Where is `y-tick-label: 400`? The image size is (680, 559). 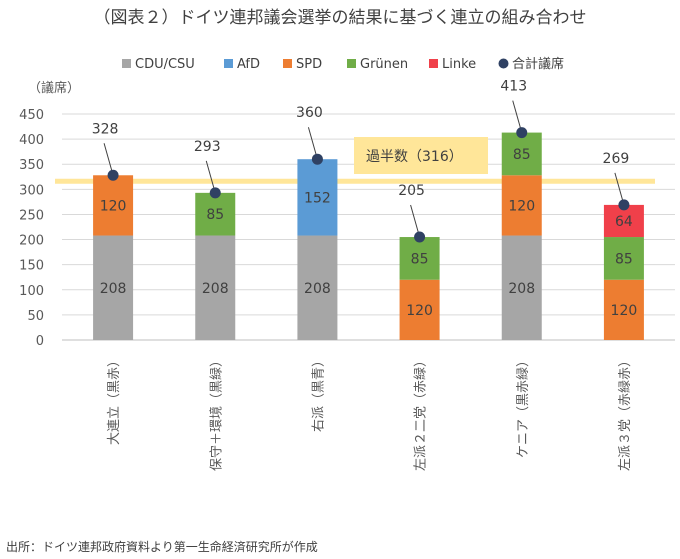
y-tick-label: 400 is located at coordinates (31, 140).